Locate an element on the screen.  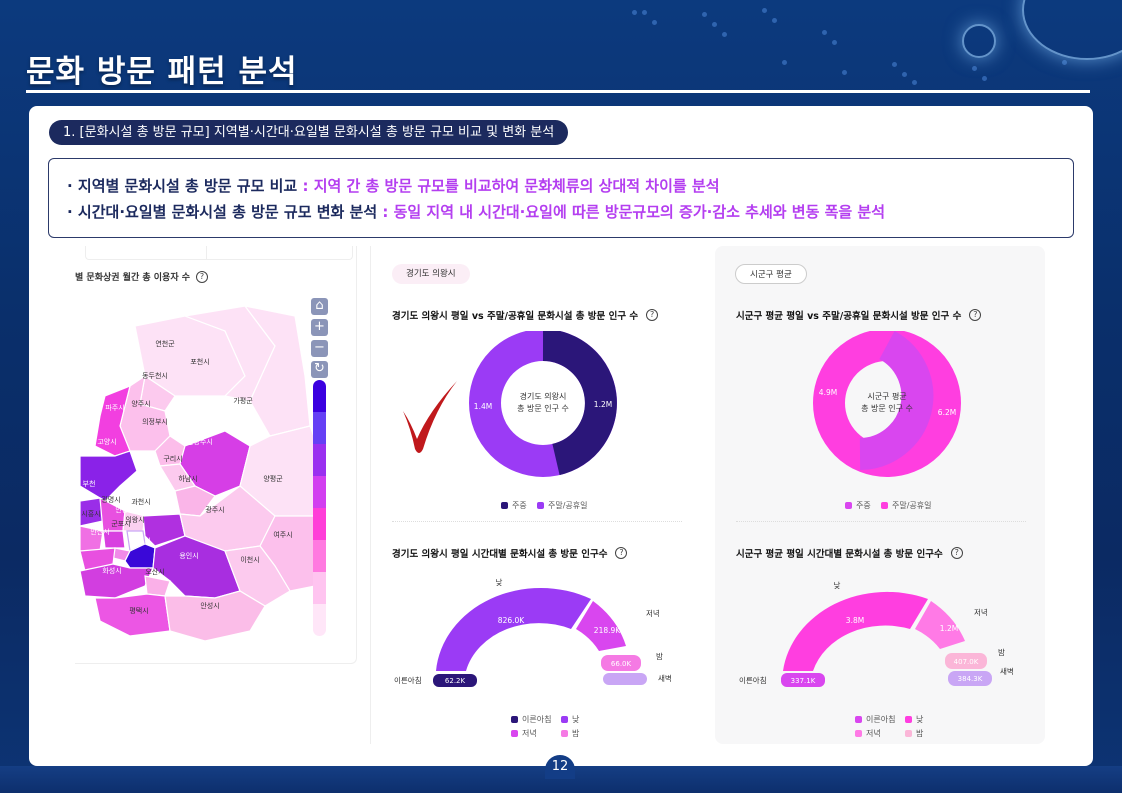
donut-title-text: 시군구 평균 평일 vs 주말/공휴일 문화시설 방문 인구 수 is located at coordinates (849, 316).